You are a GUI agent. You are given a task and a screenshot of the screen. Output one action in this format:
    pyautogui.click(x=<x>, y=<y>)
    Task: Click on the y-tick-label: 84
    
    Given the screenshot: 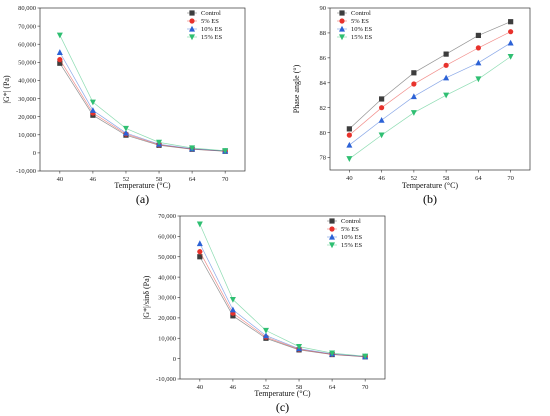 What is the action you would take?
    pyautogui.click(x=323, y=83)
    